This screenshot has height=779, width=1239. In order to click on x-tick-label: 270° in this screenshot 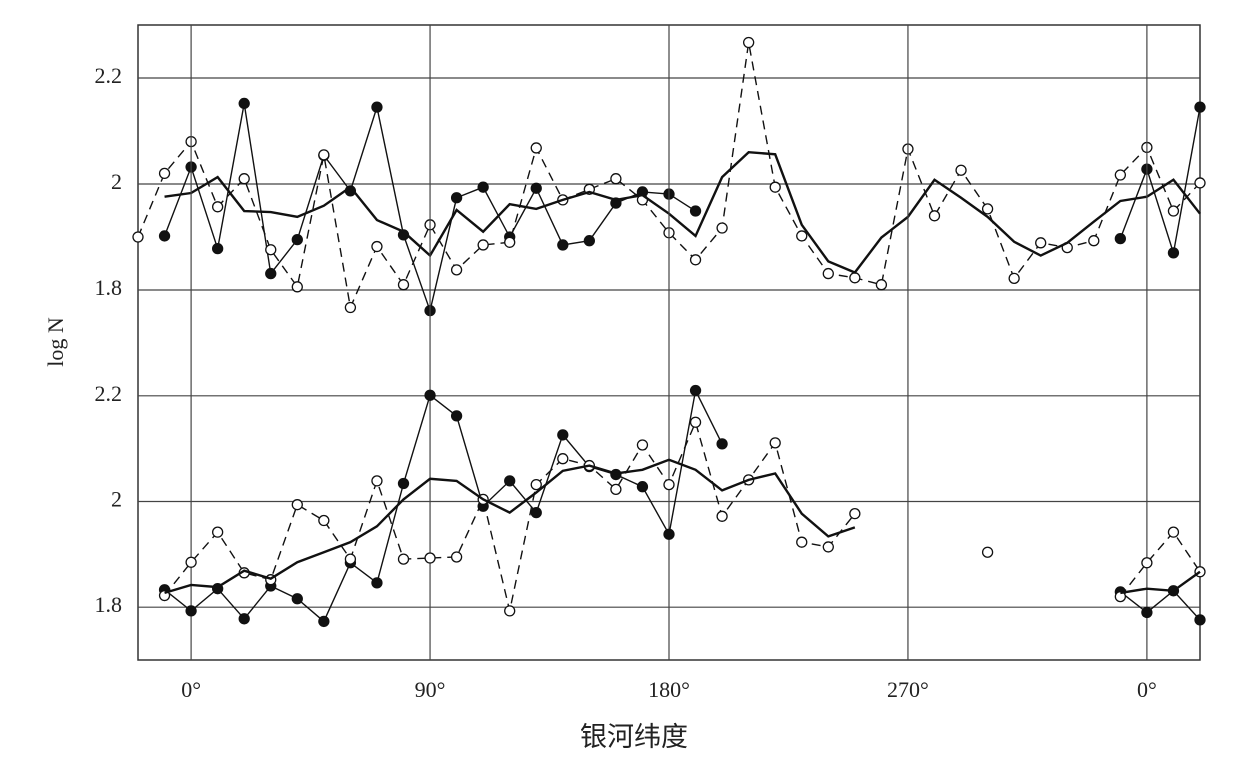, I will do `click(908, 689)`.